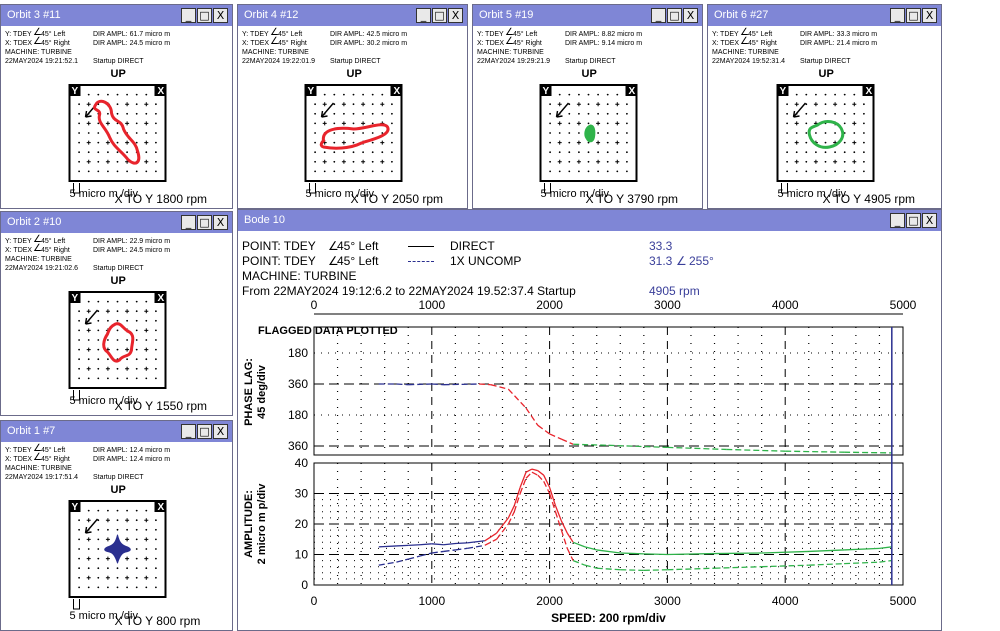 The width and height of the screenshot is (1000, 631). What do you see at coordinates (587, 15) in the screenshot?
I see `orbit-title-bar: Orbit 5 #19 _ □ X` at bounding box center [587, 15].